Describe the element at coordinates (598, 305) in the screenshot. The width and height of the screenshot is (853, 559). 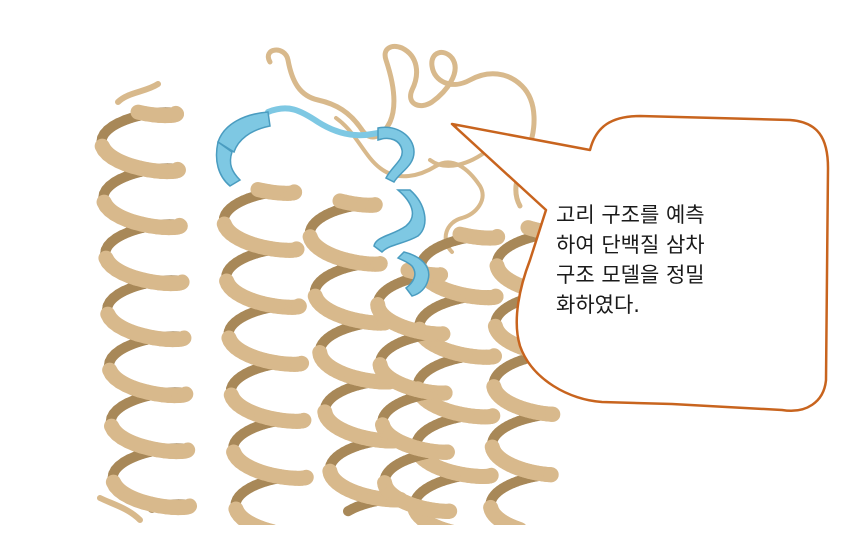
I see `callout-line-4: 화하였다.` at that location.